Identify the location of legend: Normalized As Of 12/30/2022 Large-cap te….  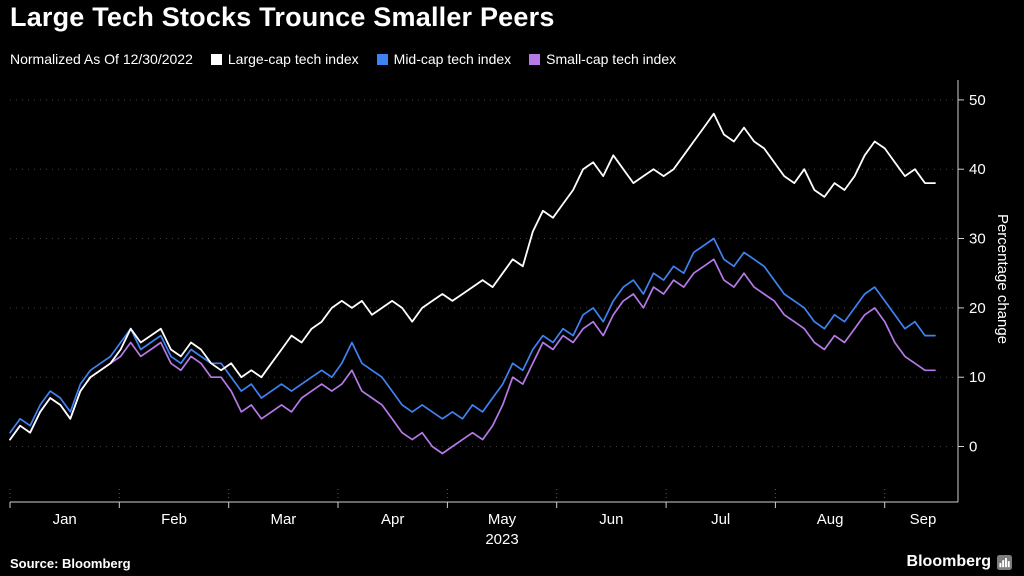
(343, 59).